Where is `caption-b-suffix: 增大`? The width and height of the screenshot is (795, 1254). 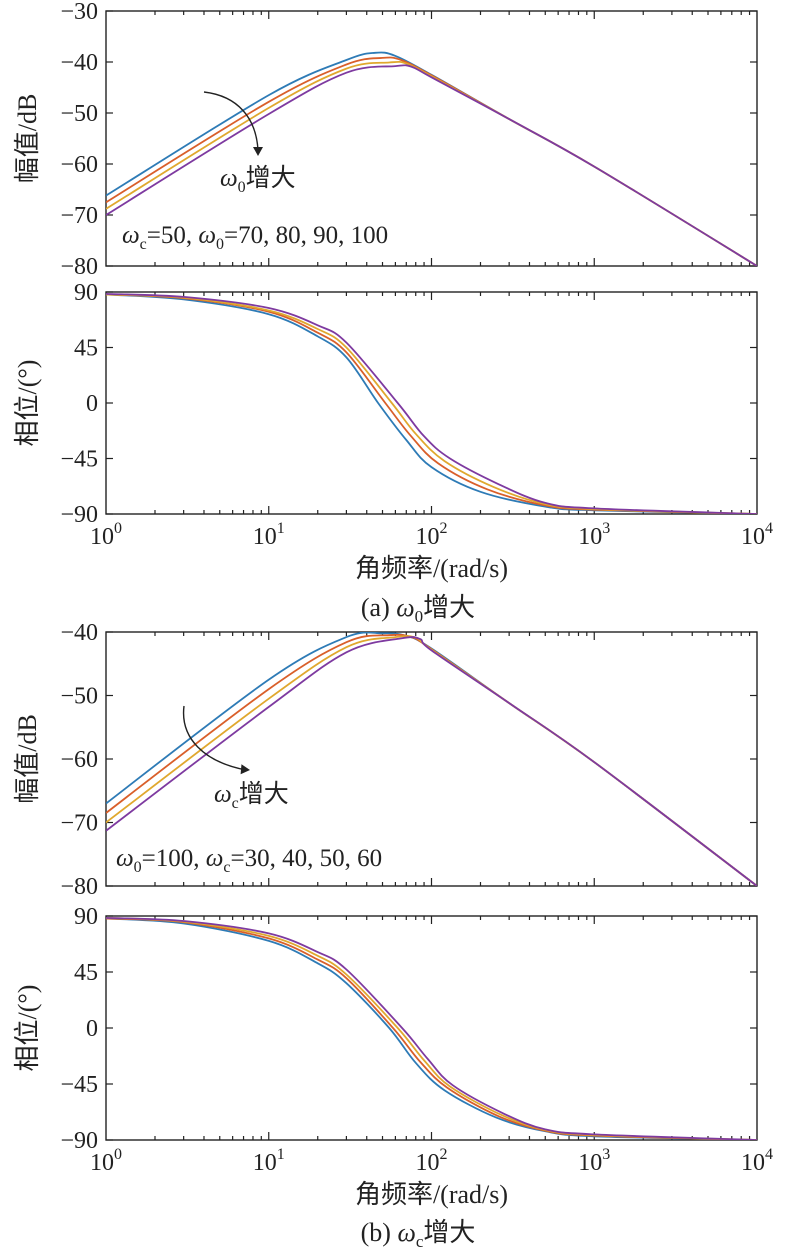 caption-b-suffix: 增大 is located at coordinates (449, 1232).